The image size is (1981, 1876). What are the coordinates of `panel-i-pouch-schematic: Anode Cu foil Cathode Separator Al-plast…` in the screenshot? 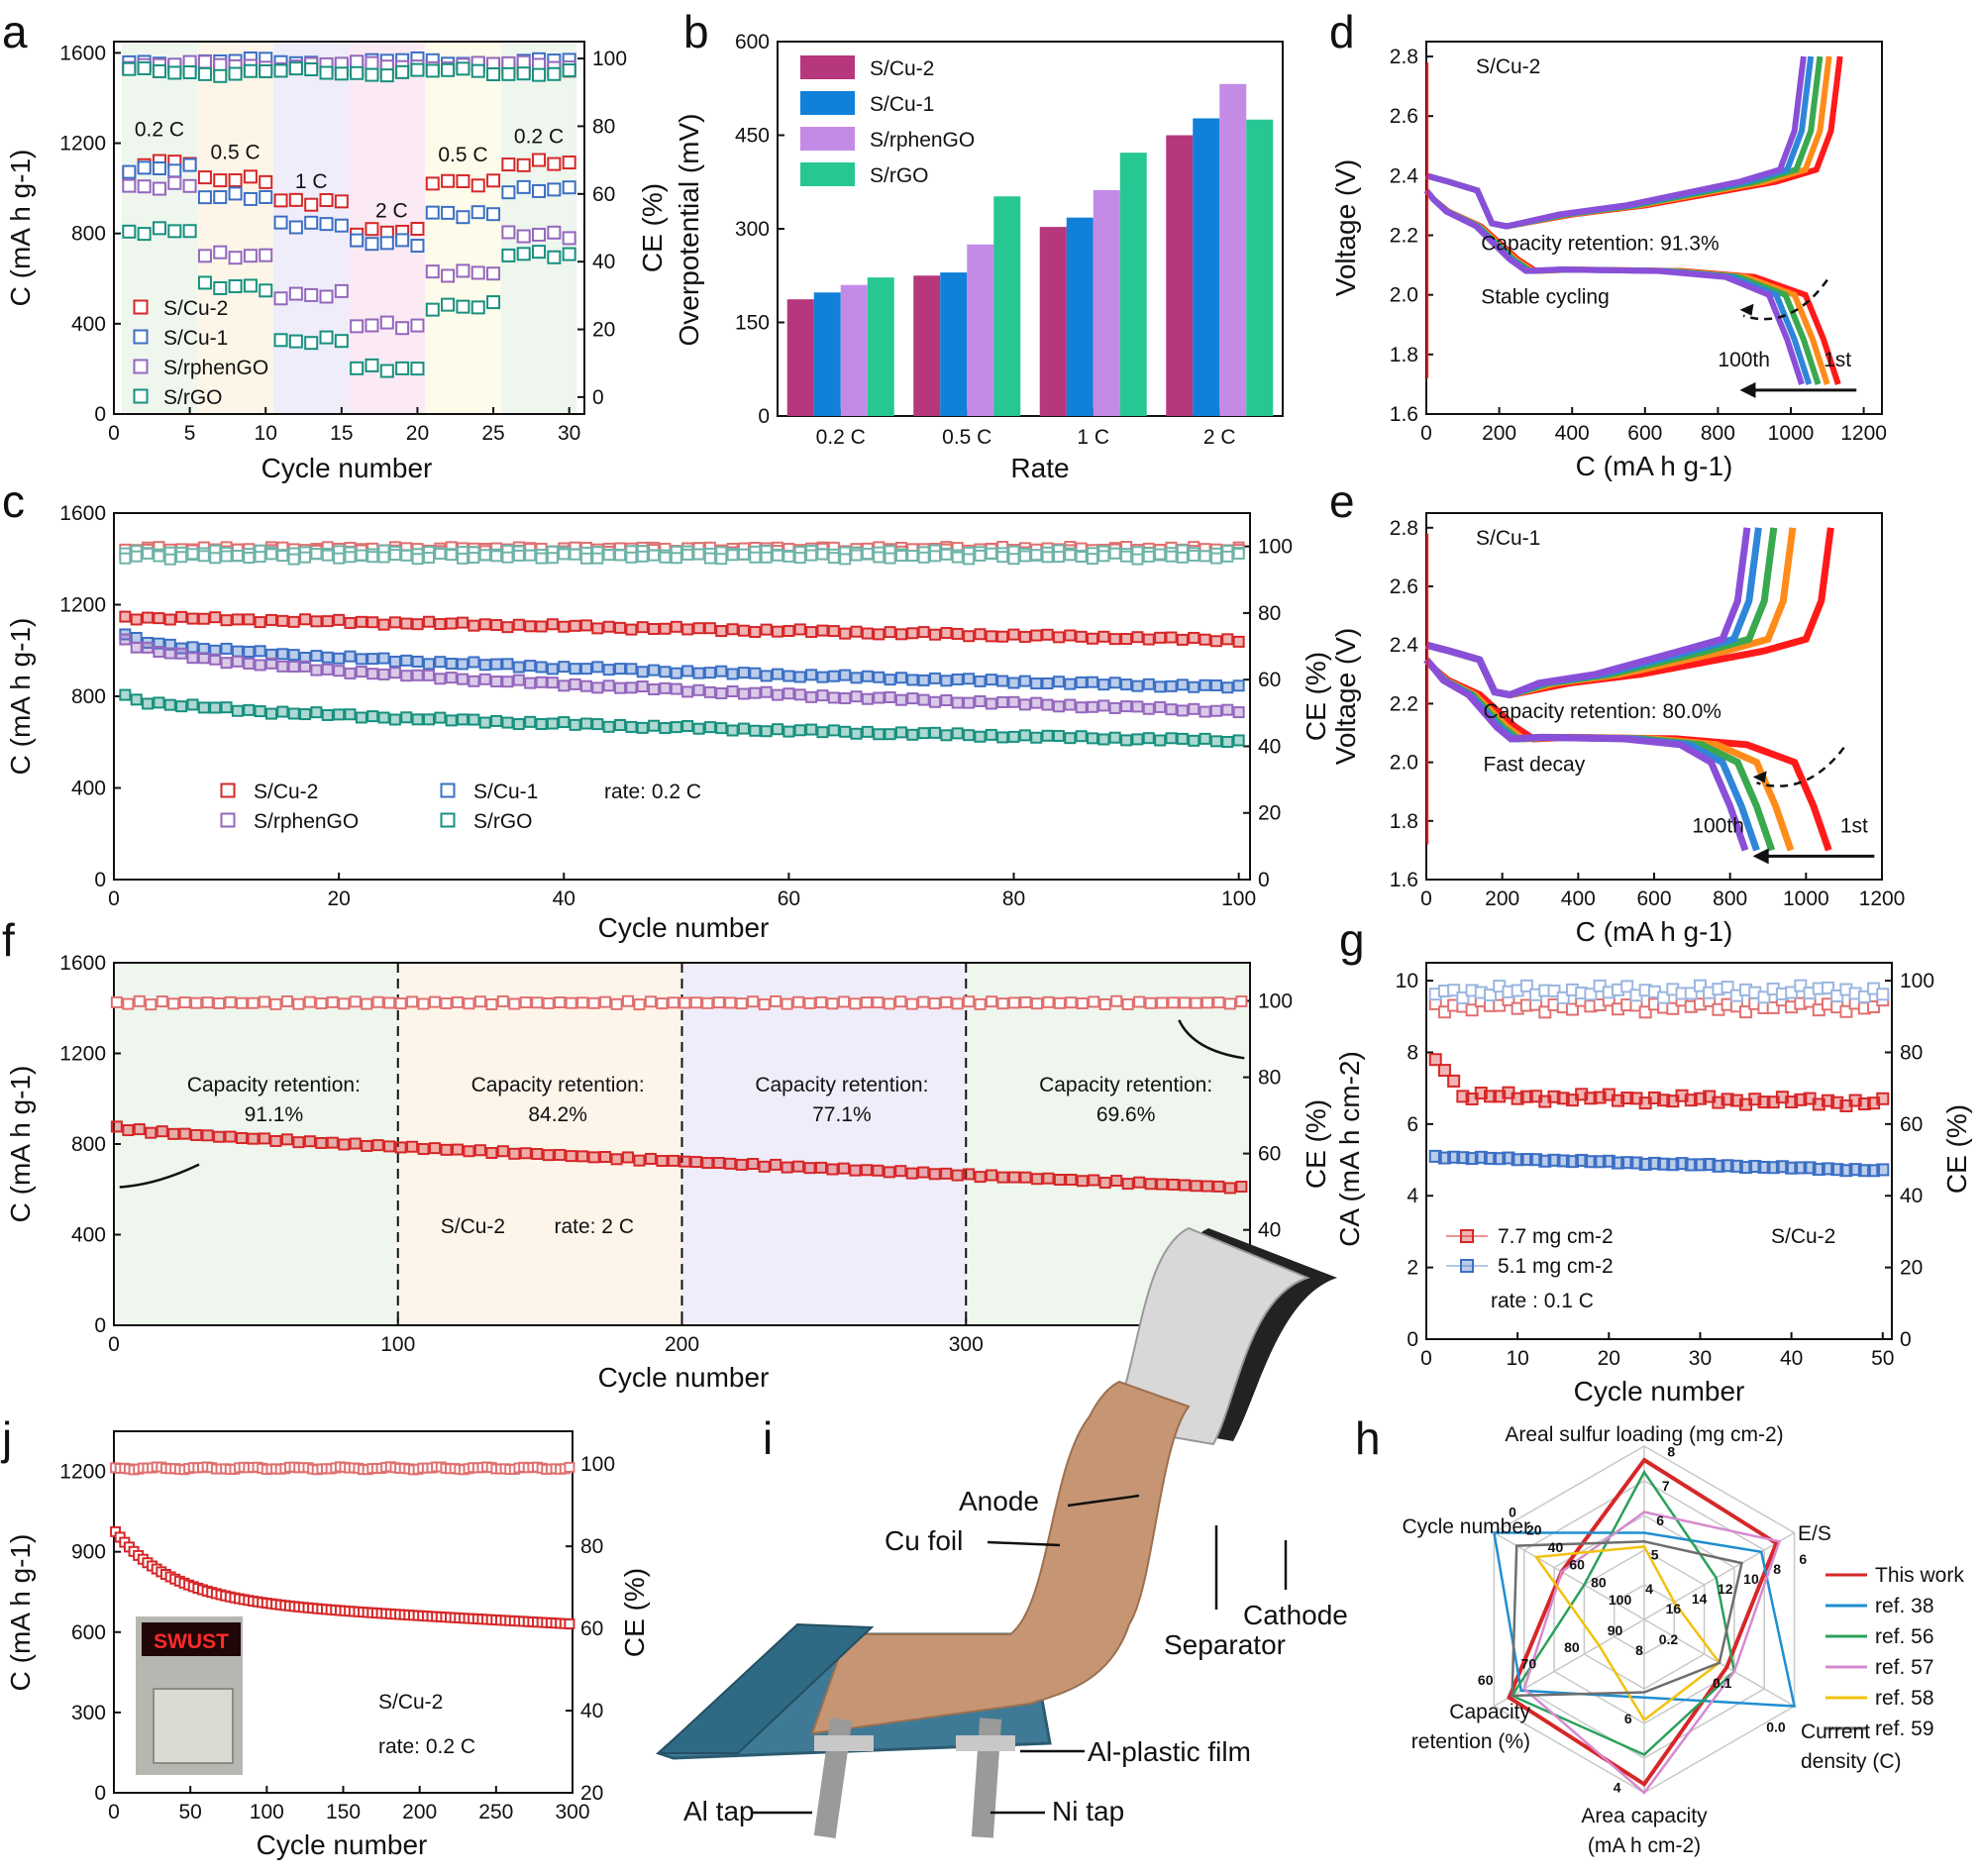 It's located at (1002, 1532).